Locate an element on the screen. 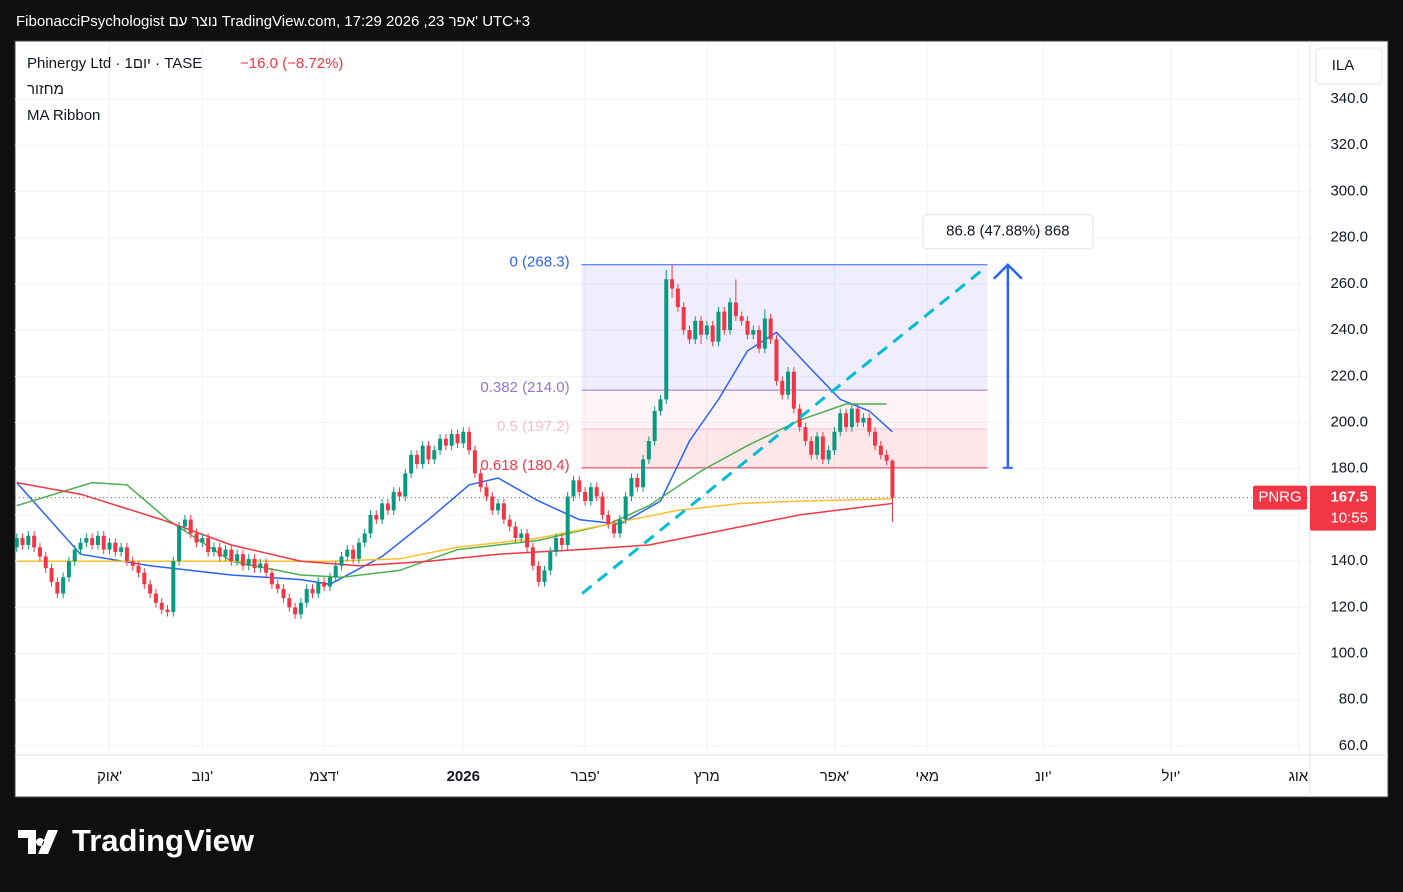 The width and height of the screenshot is (1403, 892). fib-zone is located at coordinates (784, 327).